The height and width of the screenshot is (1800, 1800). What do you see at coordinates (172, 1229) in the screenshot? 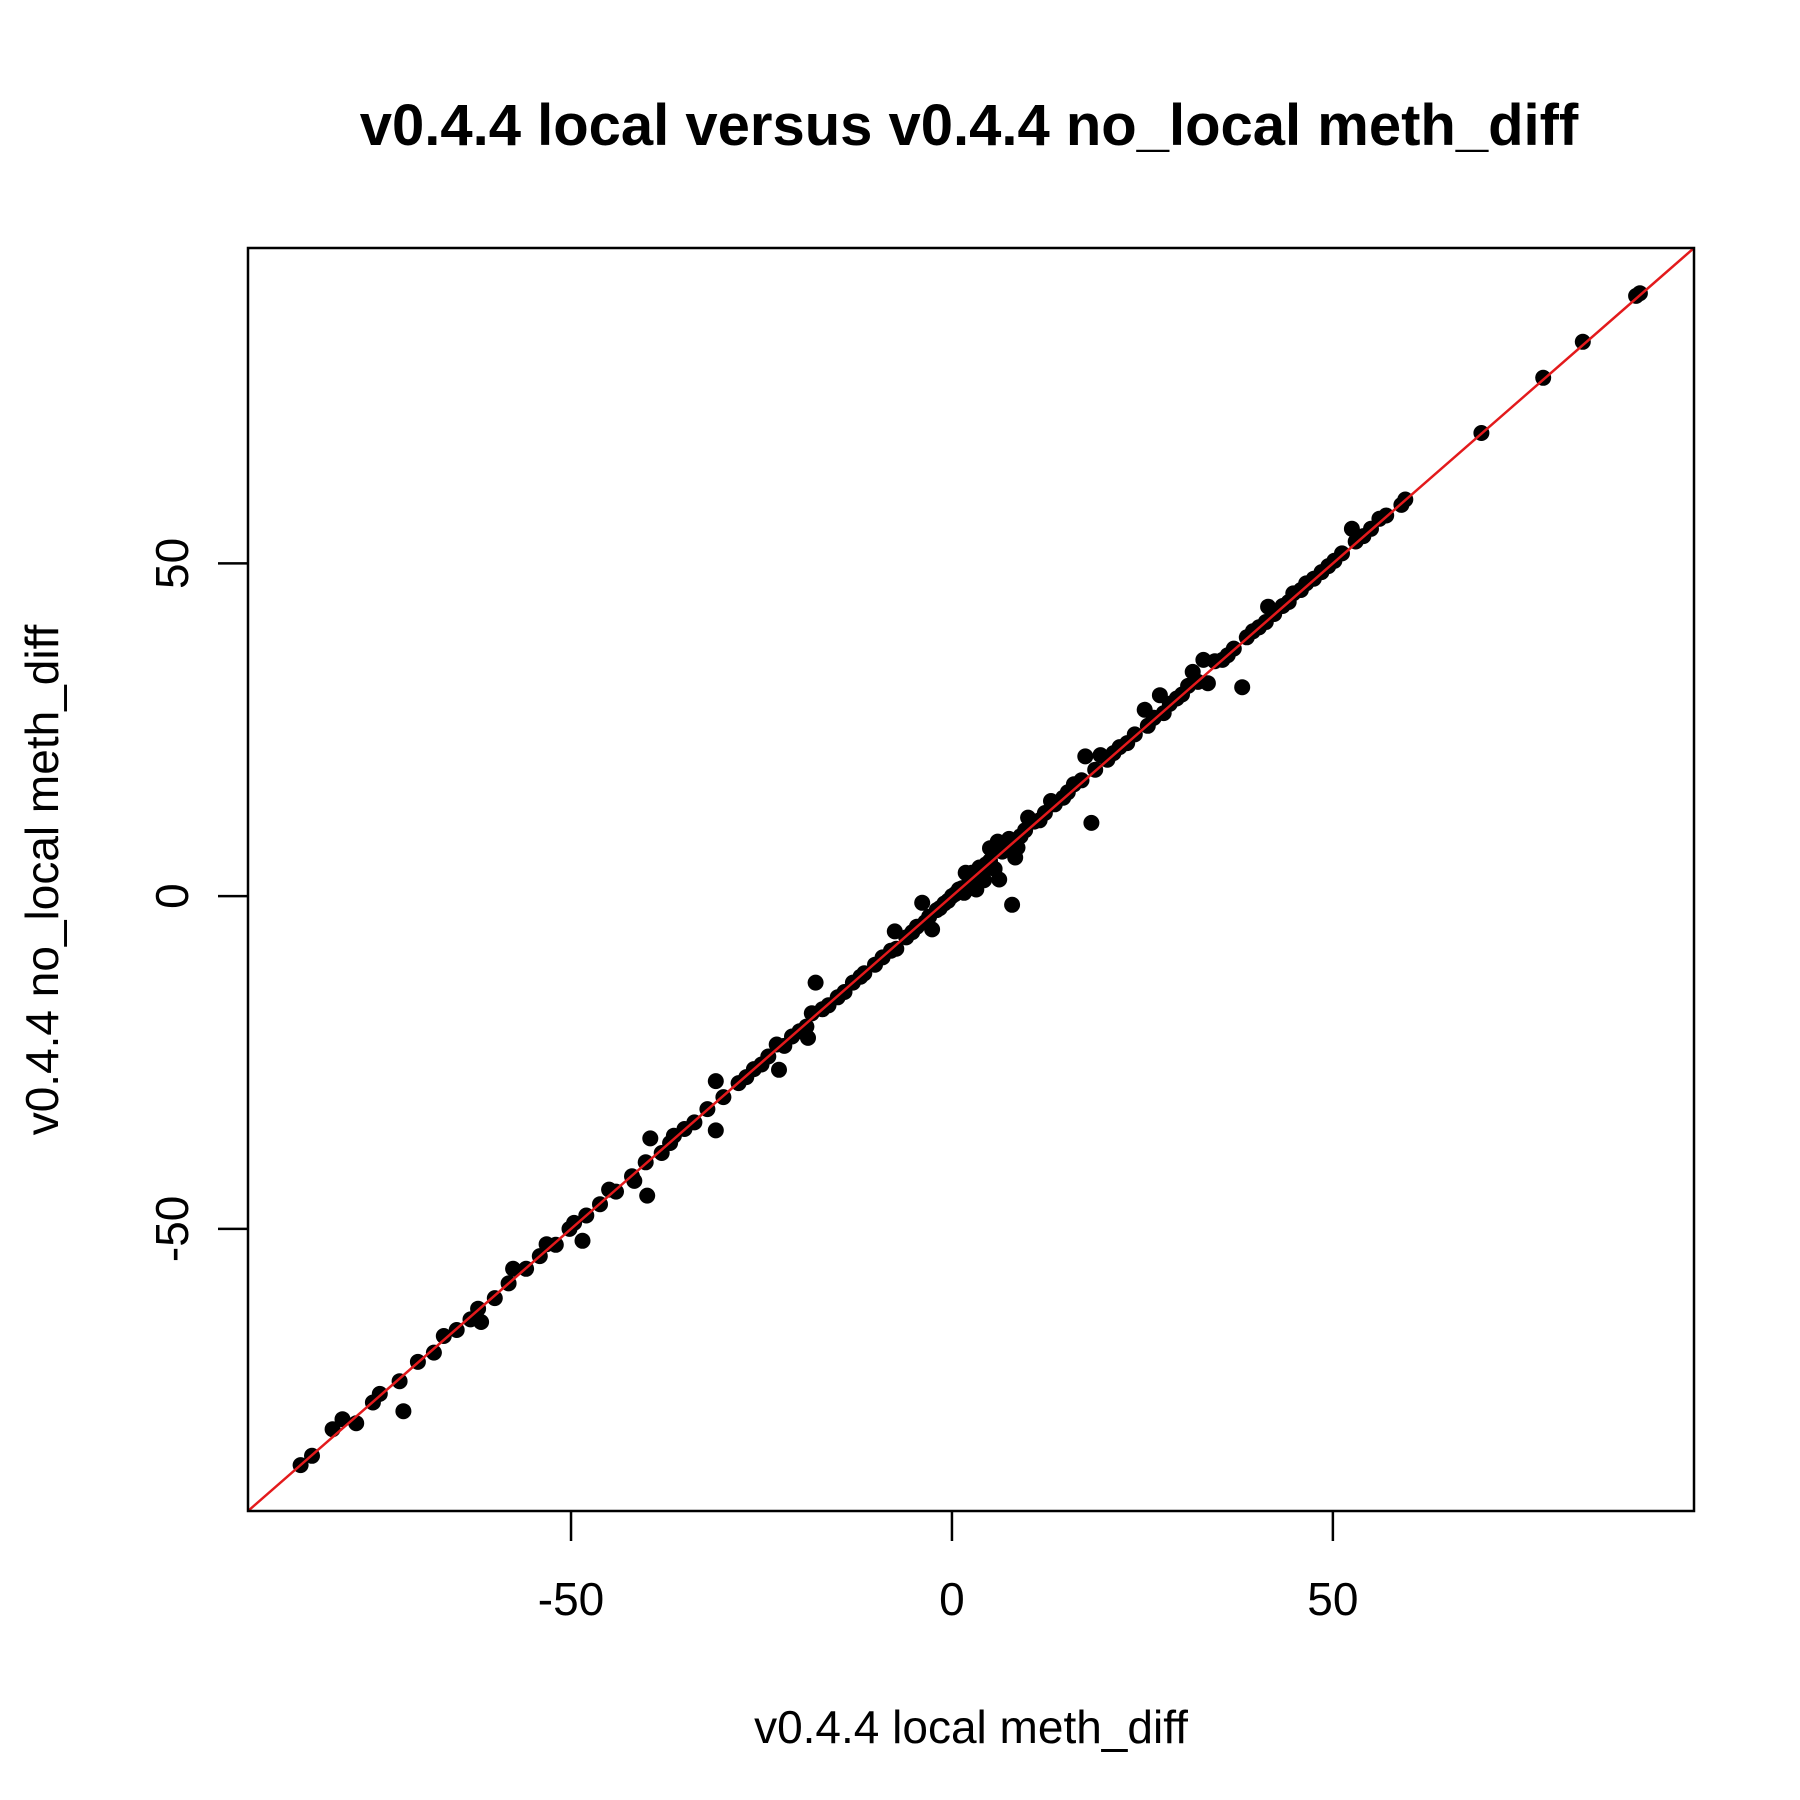
I see `y-tick-label: -50` at bounding box center [172, 1229].